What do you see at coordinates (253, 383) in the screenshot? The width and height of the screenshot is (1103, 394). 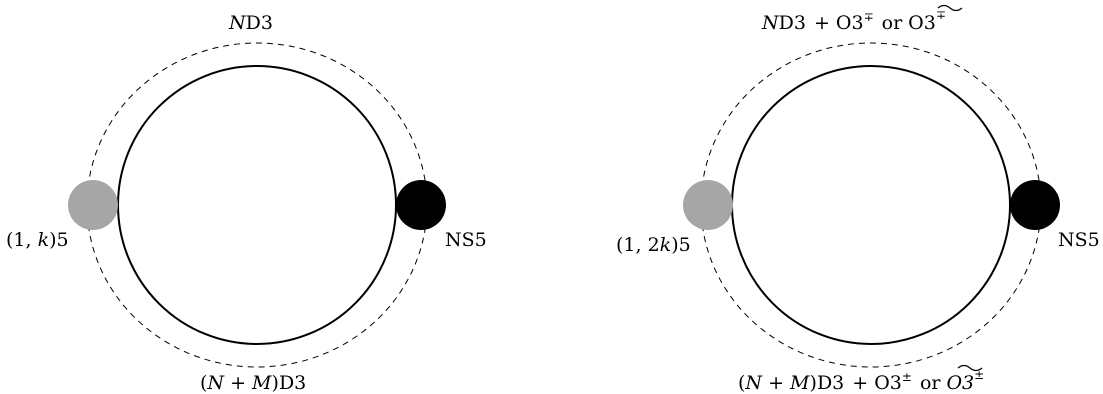 I see `left-bottom-label: (N + M)D3` at bounding box center [253, 383].